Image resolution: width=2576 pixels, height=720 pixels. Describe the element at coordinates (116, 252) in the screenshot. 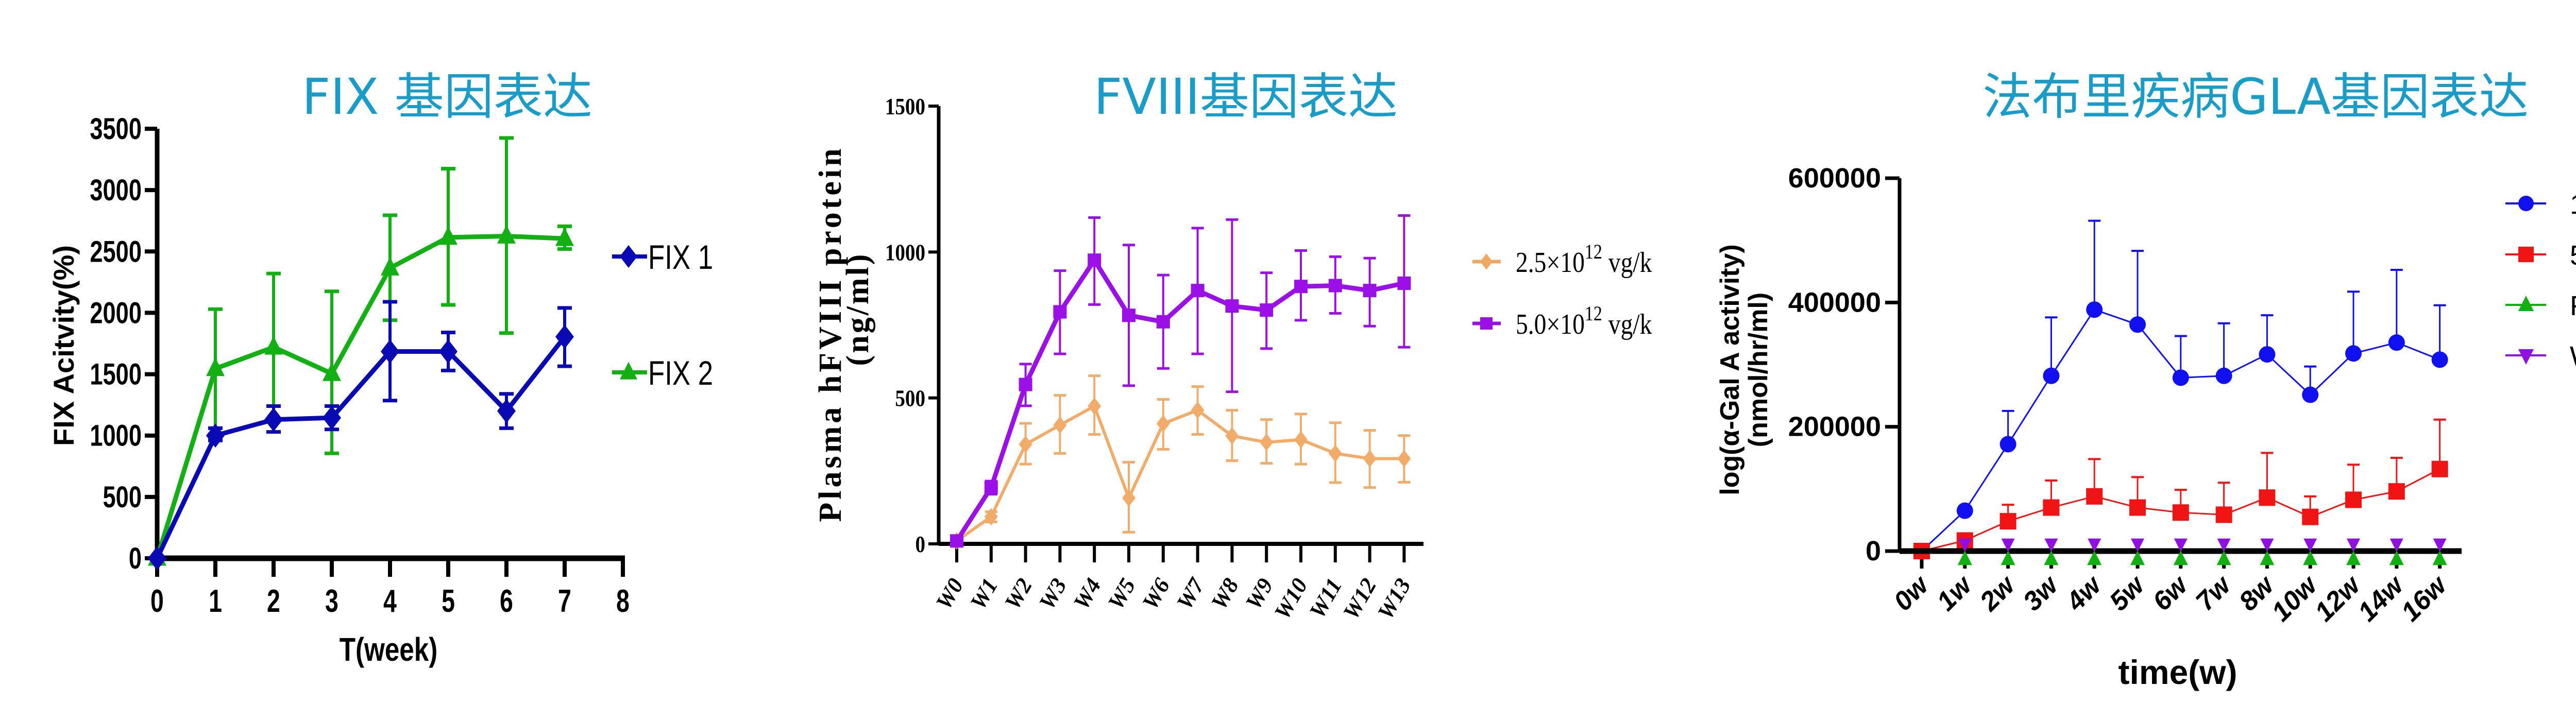

I see `y-tick-label: 2500` at that location.